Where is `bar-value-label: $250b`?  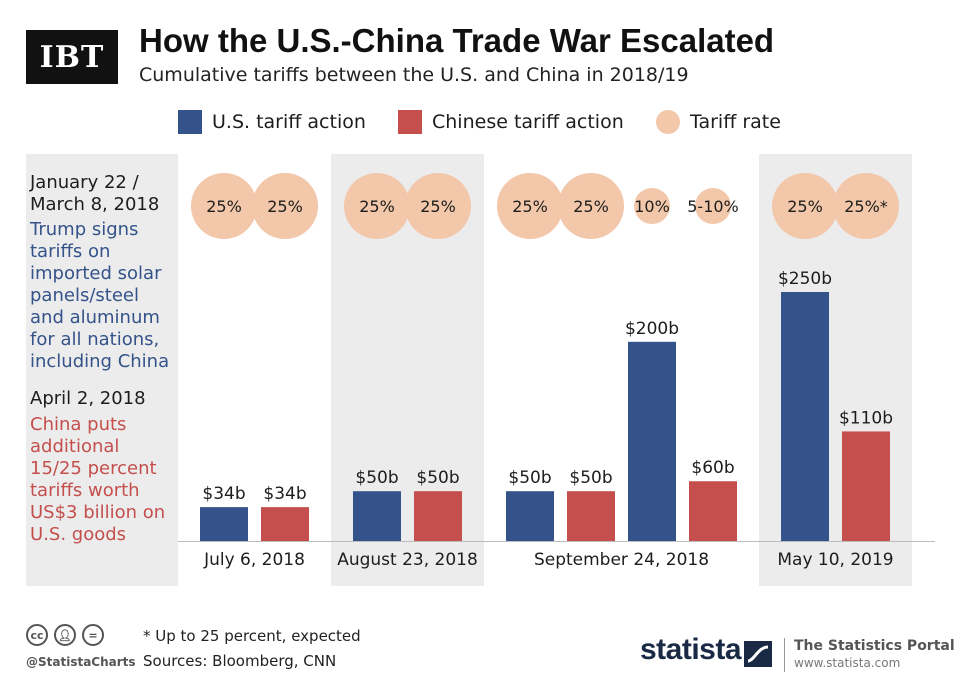
bar-value-label: $250b is located at coordinates (805, 279).